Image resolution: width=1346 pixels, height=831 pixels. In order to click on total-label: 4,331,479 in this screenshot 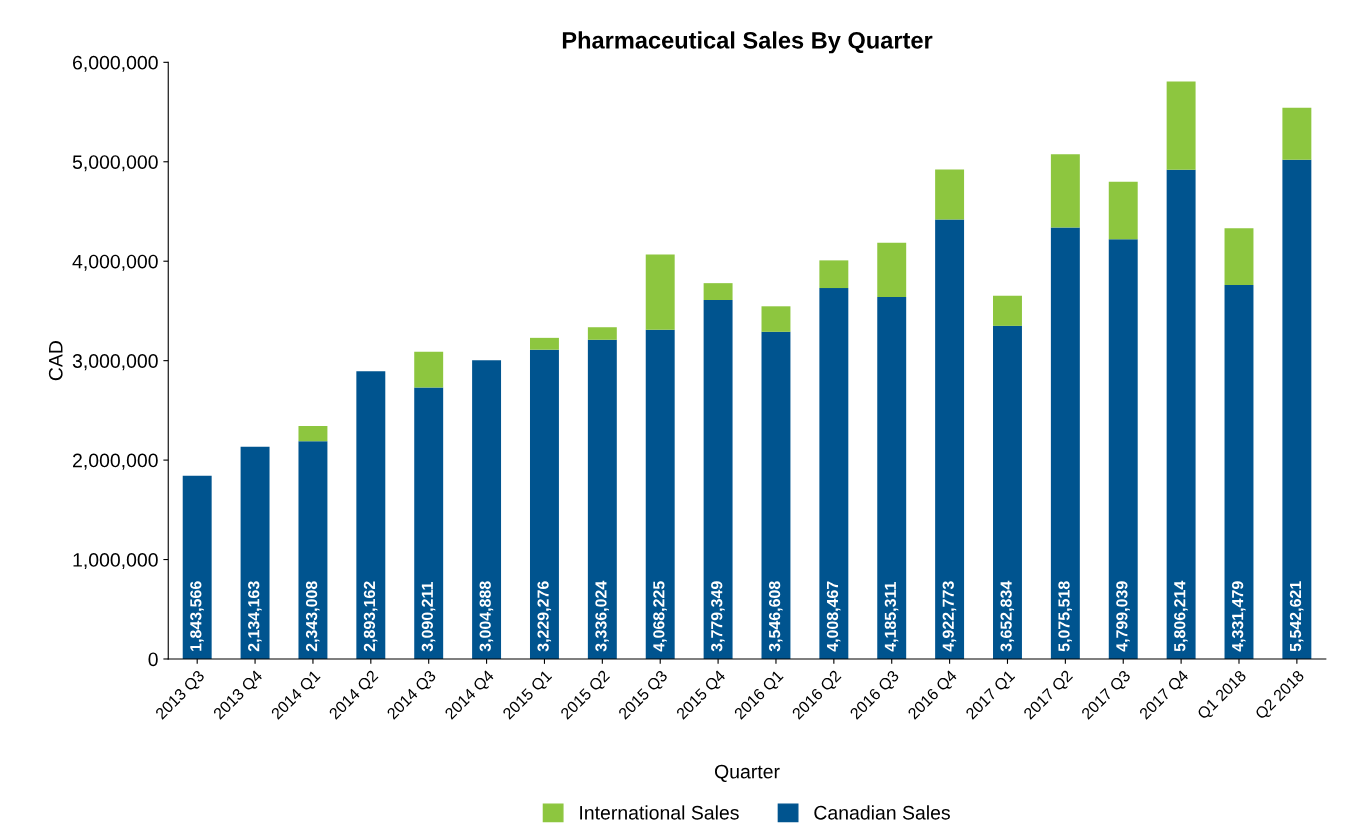, I will do `click(1238, 616)`.